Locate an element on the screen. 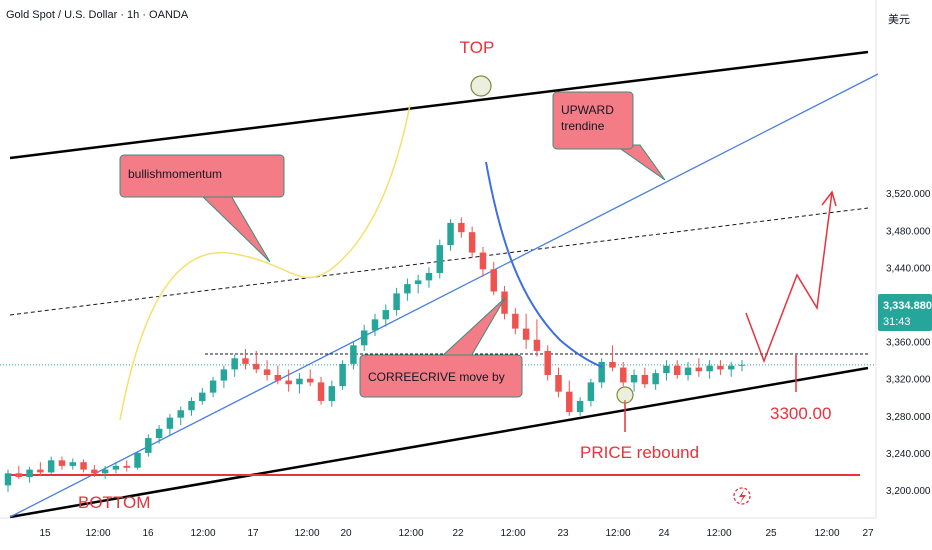  correction-curve is located at coordinates (544, 264).